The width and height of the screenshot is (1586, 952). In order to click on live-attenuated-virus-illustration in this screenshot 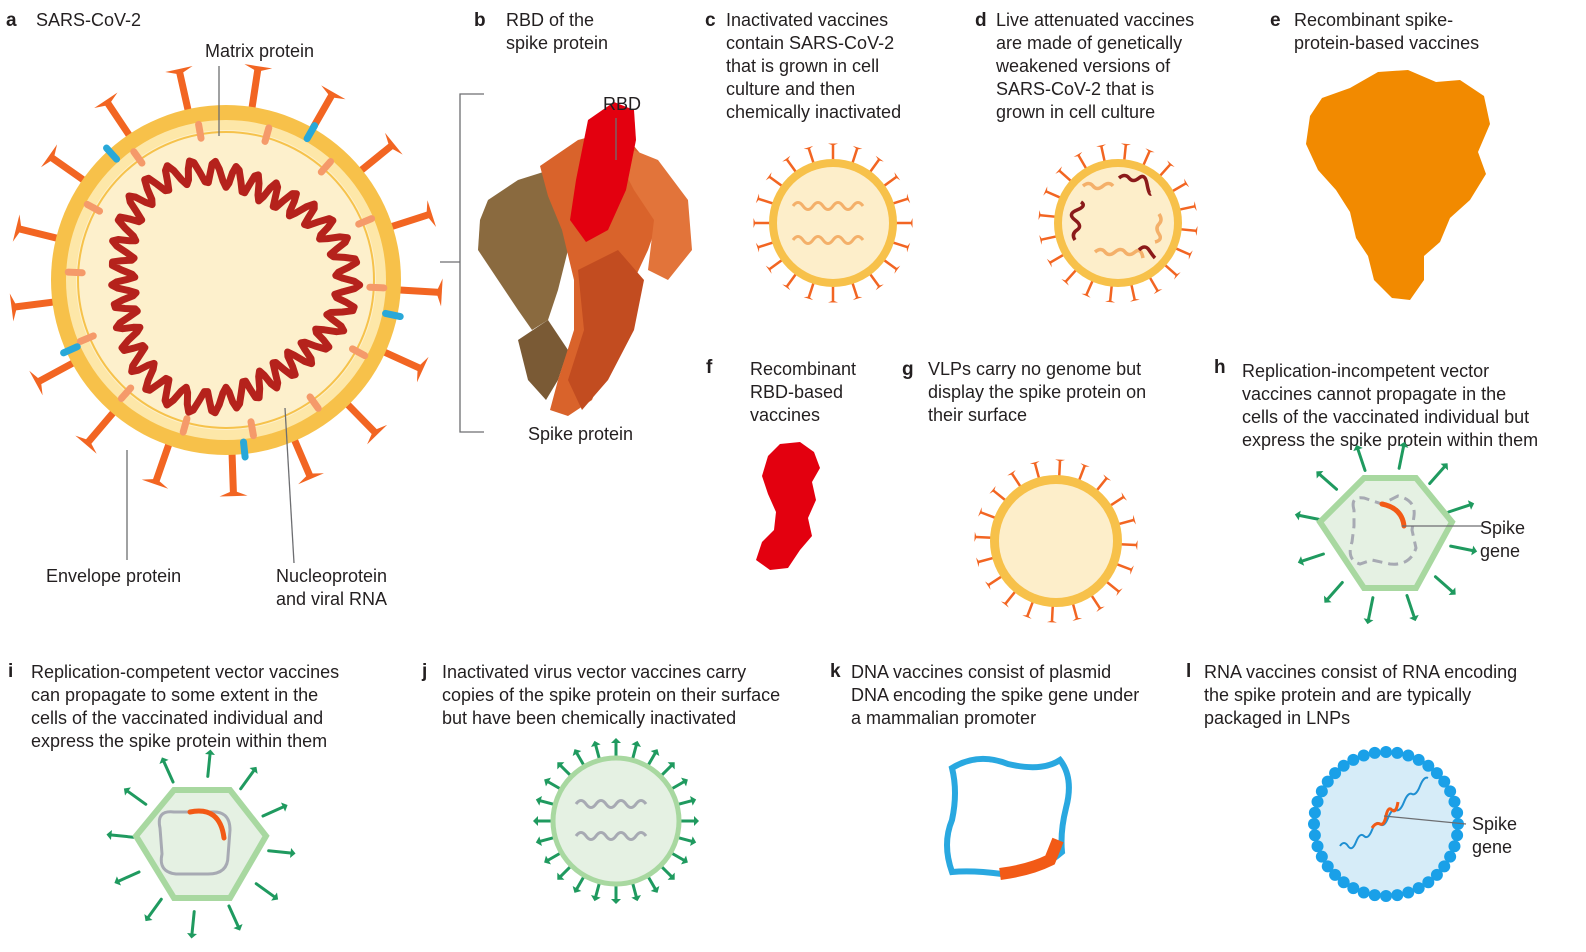, I will do `click(1118, 223)`.